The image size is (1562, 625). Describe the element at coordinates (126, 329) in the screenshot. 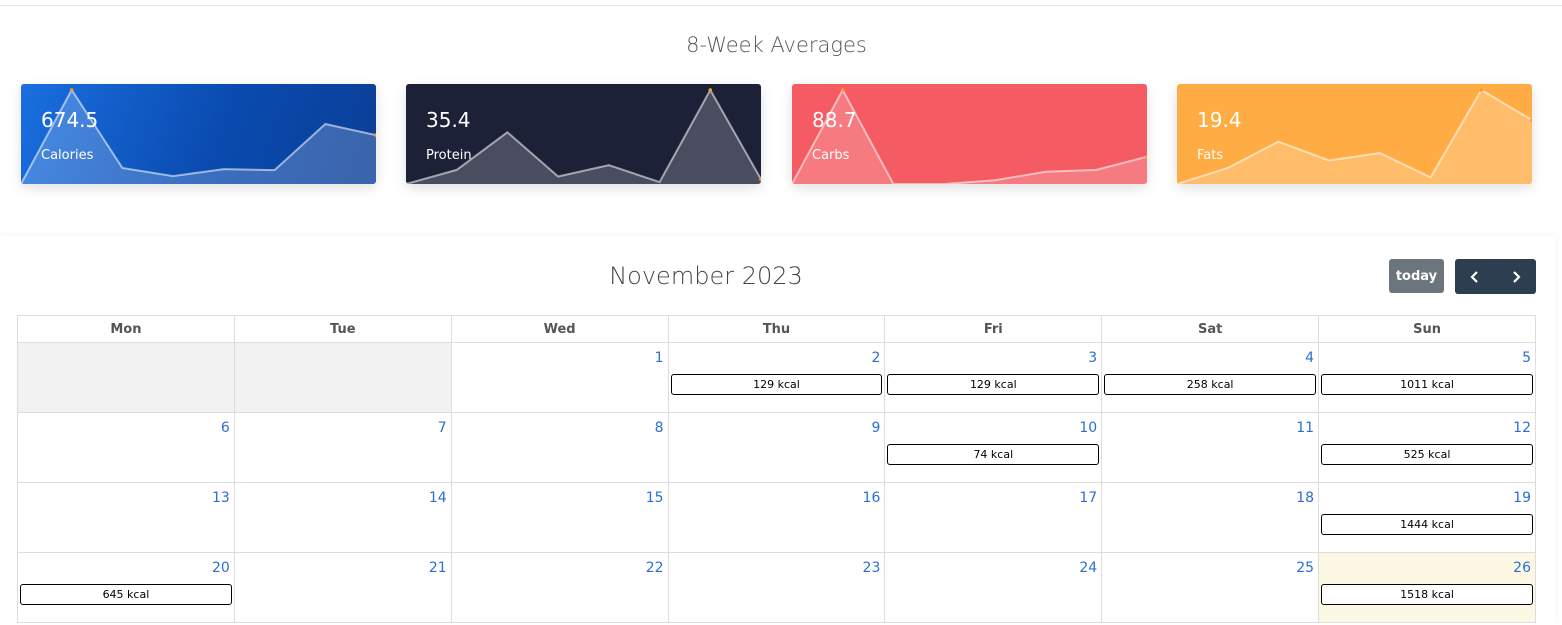

I see `weekday-header: Mon` at that location.